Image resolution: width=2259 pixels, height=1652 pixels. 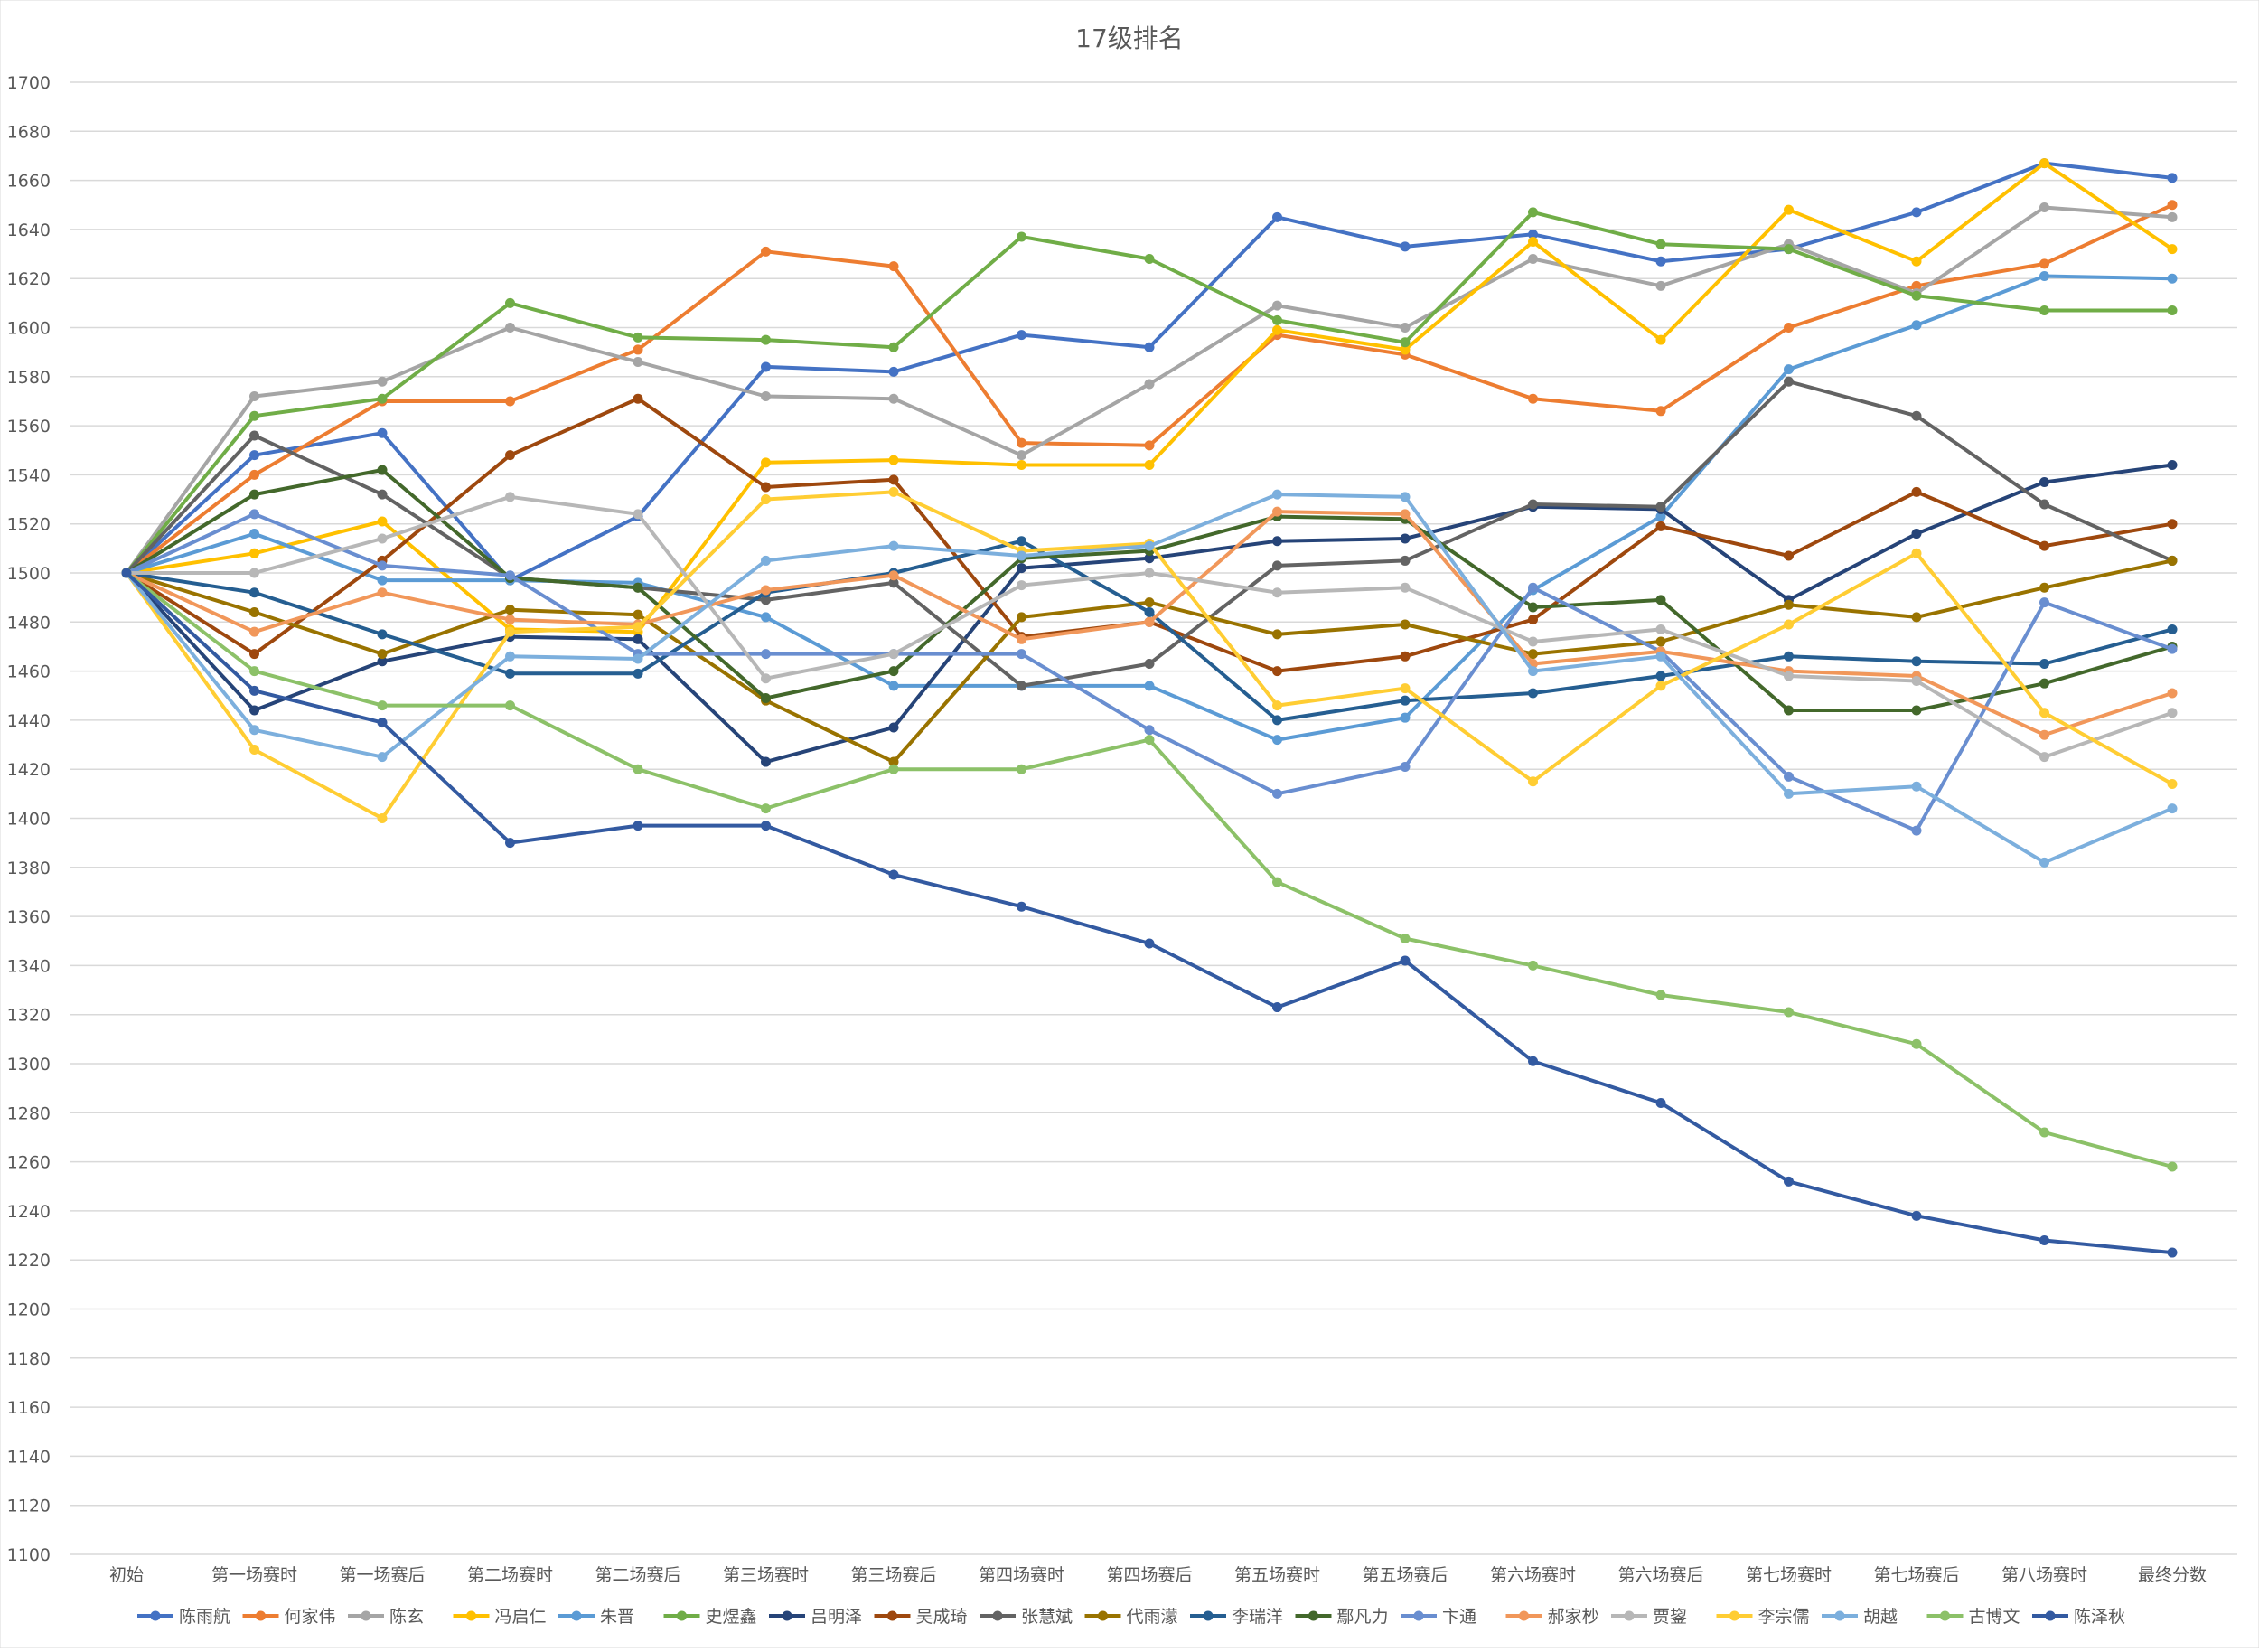 I want to click on y-tick-label: 1360, so click(x=29, y=917).